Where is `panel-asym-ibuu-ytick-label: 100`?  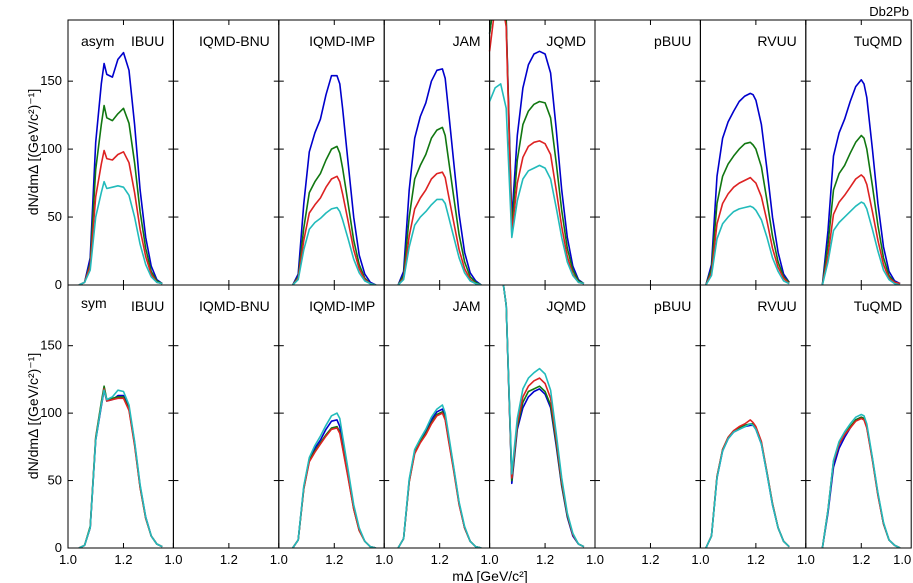
panel-asym-ibuu-ytick-label: 100 is located at coordinates (51, 148).